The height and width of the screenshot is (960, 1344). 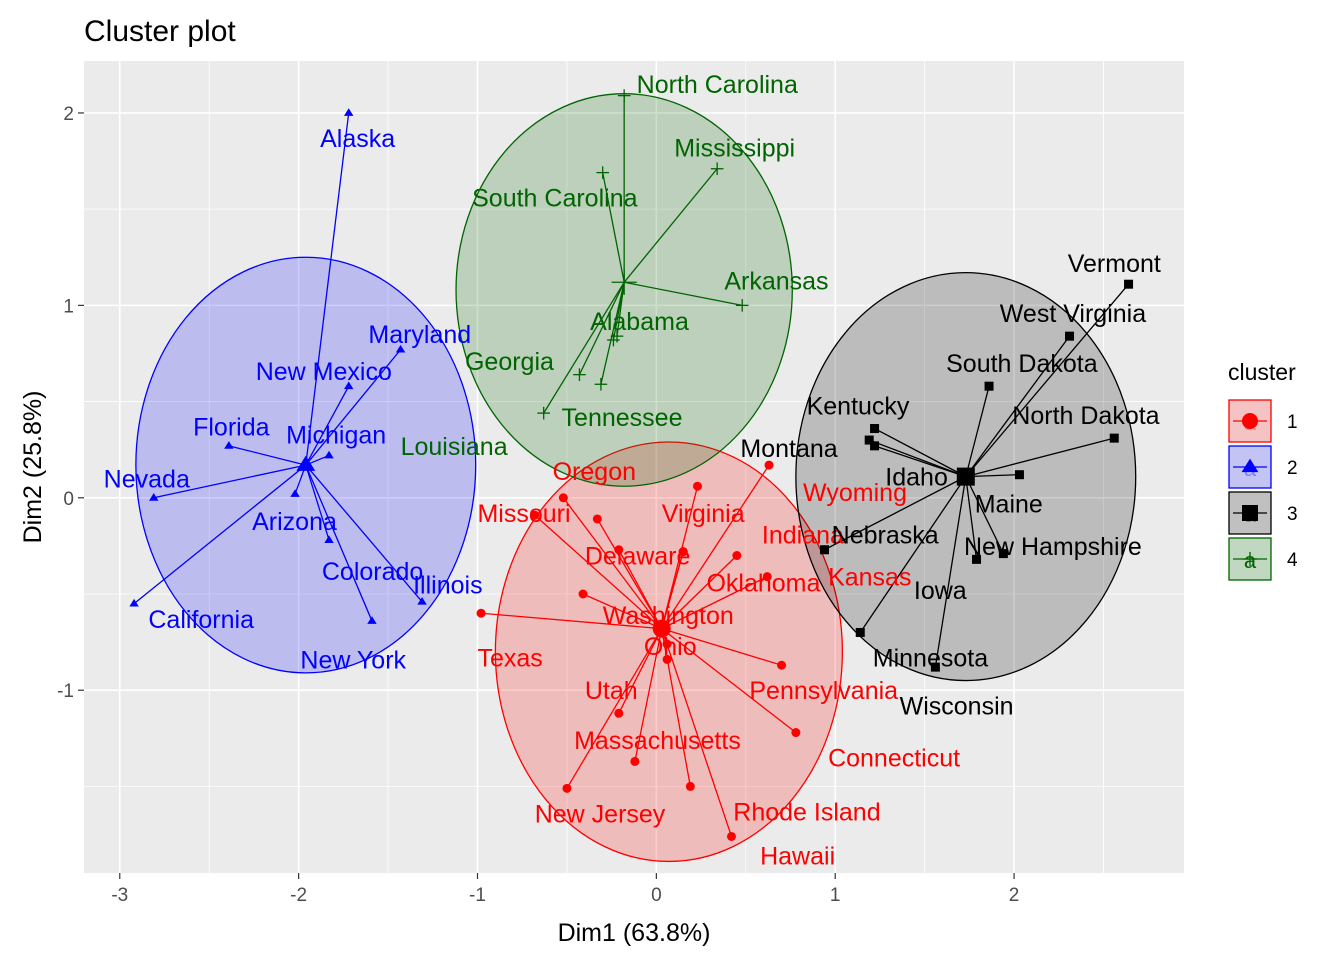 I want to click on point-label: Iowa, so click(x=940, y=591).